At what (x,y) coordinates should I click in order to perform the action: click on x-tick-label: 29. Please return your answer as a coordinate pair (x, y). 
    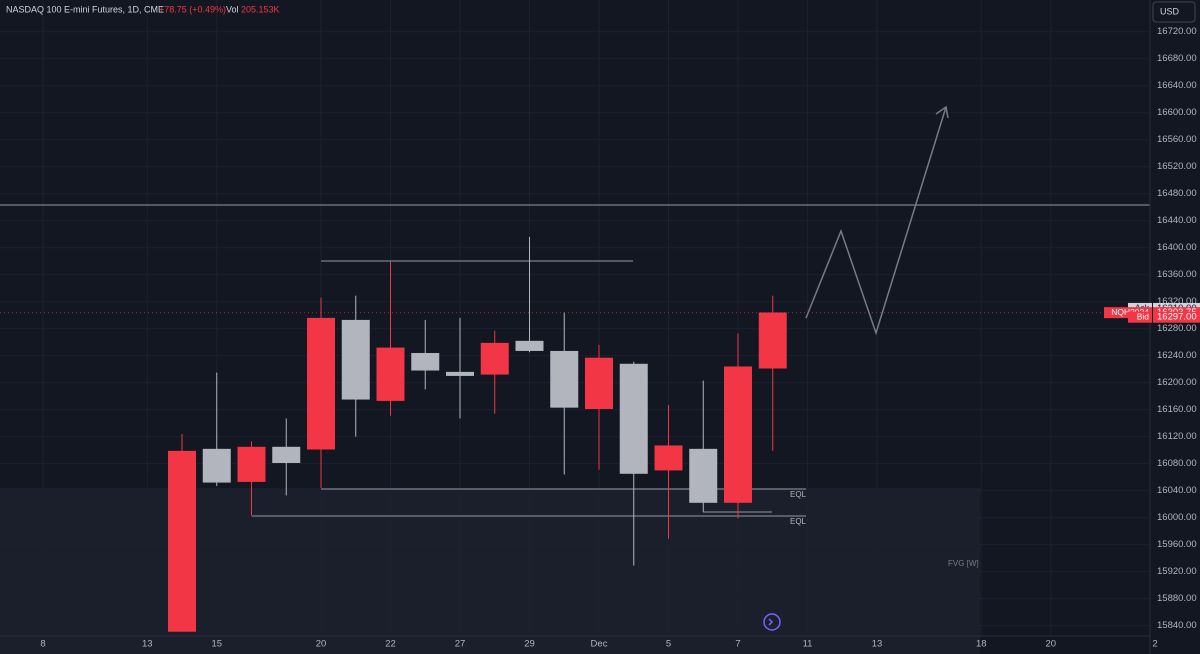
    Looking at the image, I should click on (529, 644).